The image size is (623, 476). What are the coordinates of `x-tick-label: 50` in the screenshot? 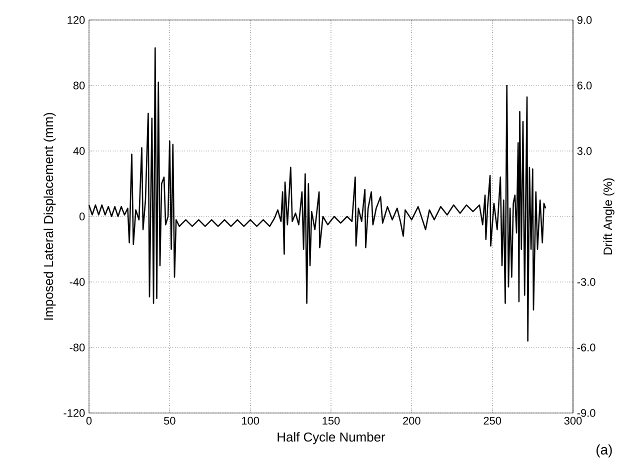 It's located at (170, 420).